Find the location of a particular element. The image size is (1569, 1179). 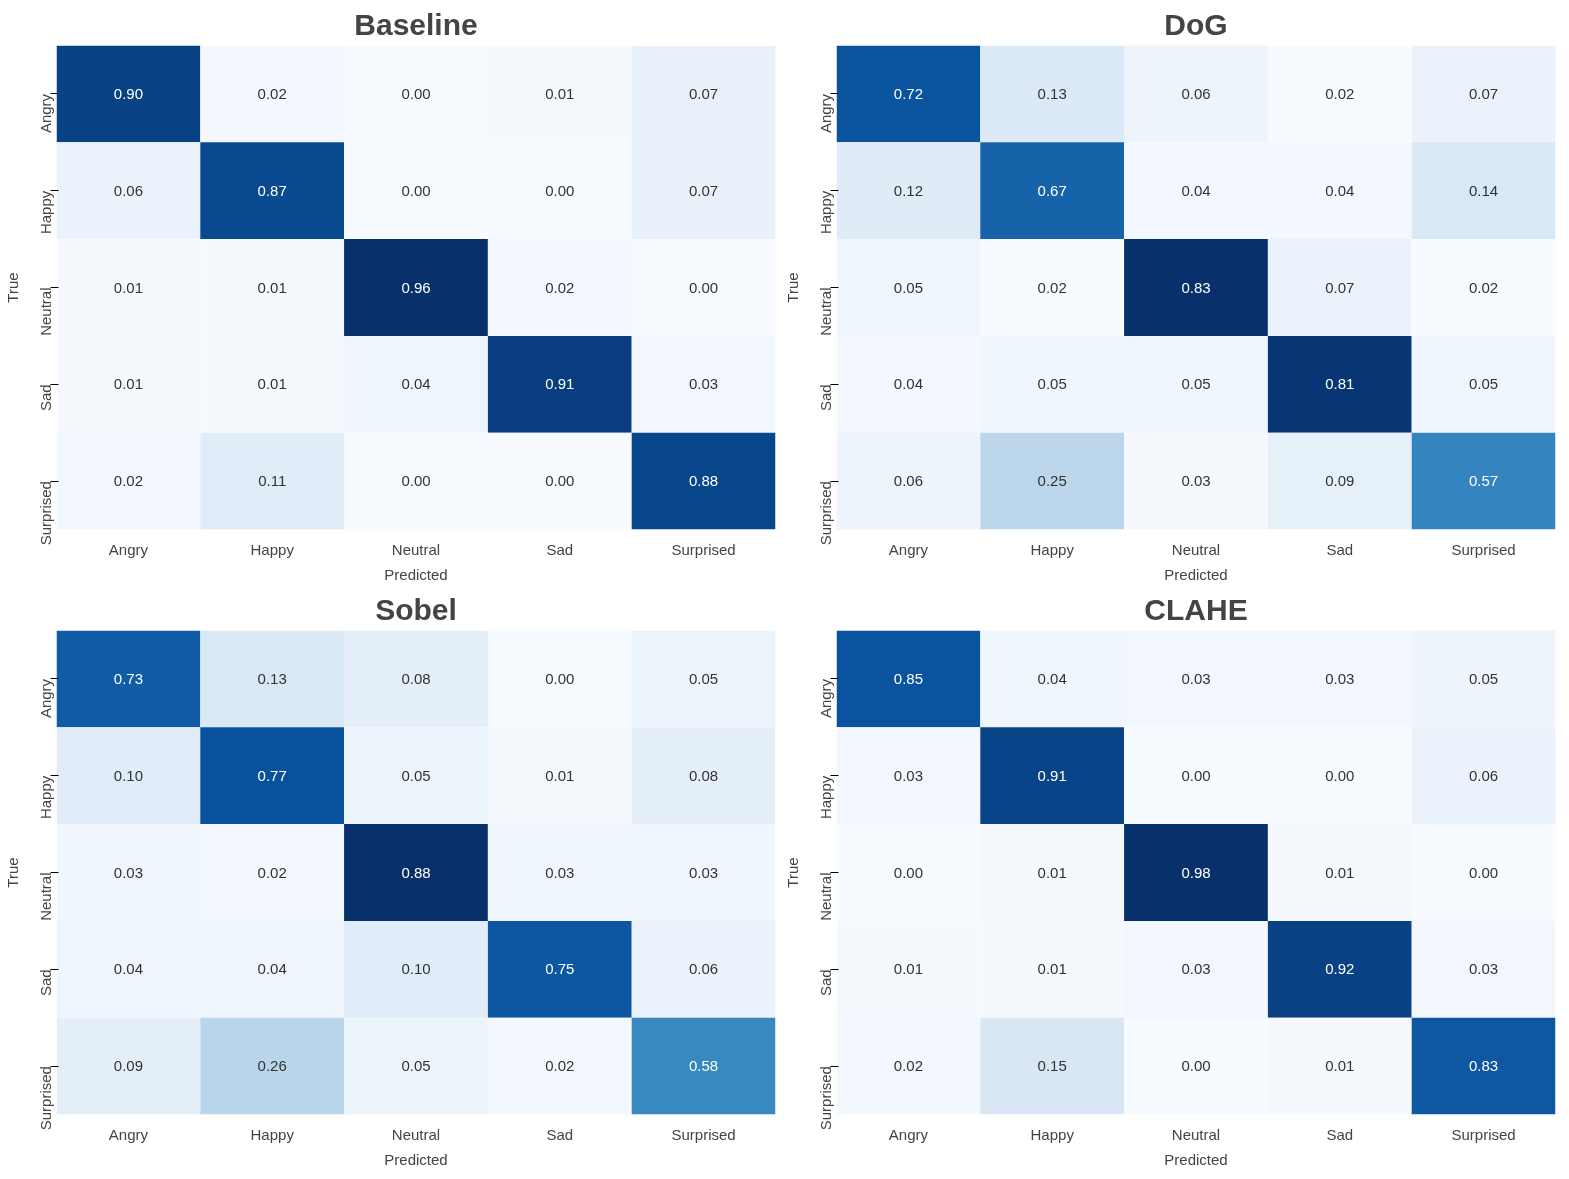

data-label: 0.58 is located at coordinates (704, 1066).